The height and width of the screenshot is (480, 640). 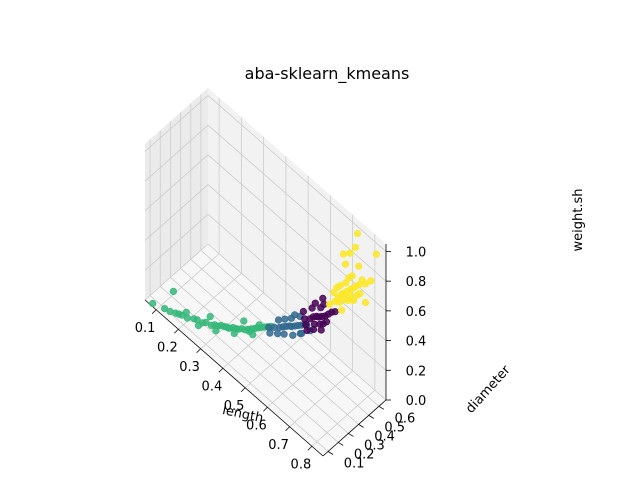 I want to click on x-tick-label: 0.4, so click(x=212, y=386).